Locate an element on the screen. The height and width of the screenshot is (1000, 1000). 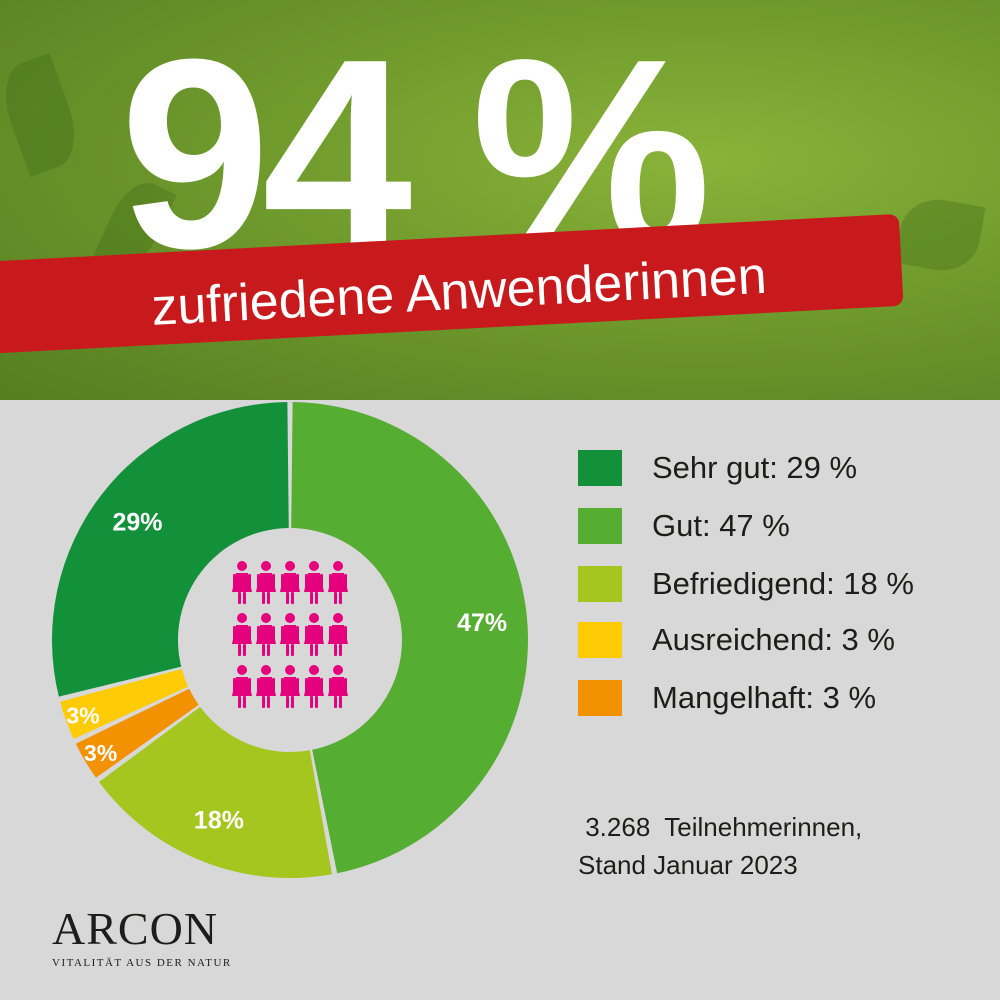
women-group-icon is located at coordinates (290, 634).